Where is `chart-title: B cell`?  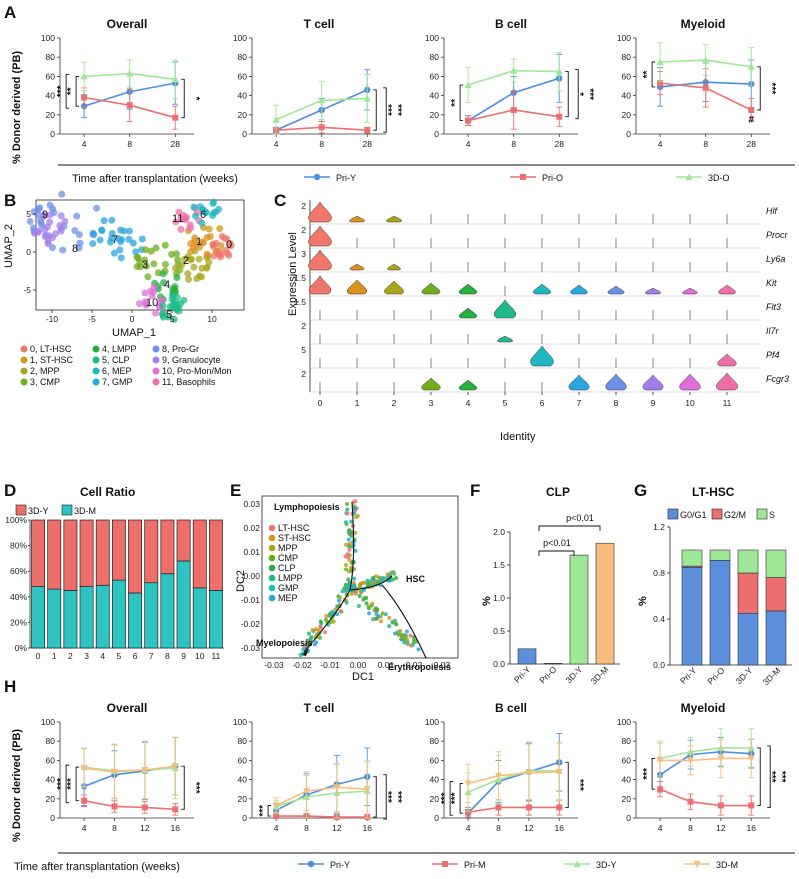 chart-title: B cell is located at coordinates (511, 708).